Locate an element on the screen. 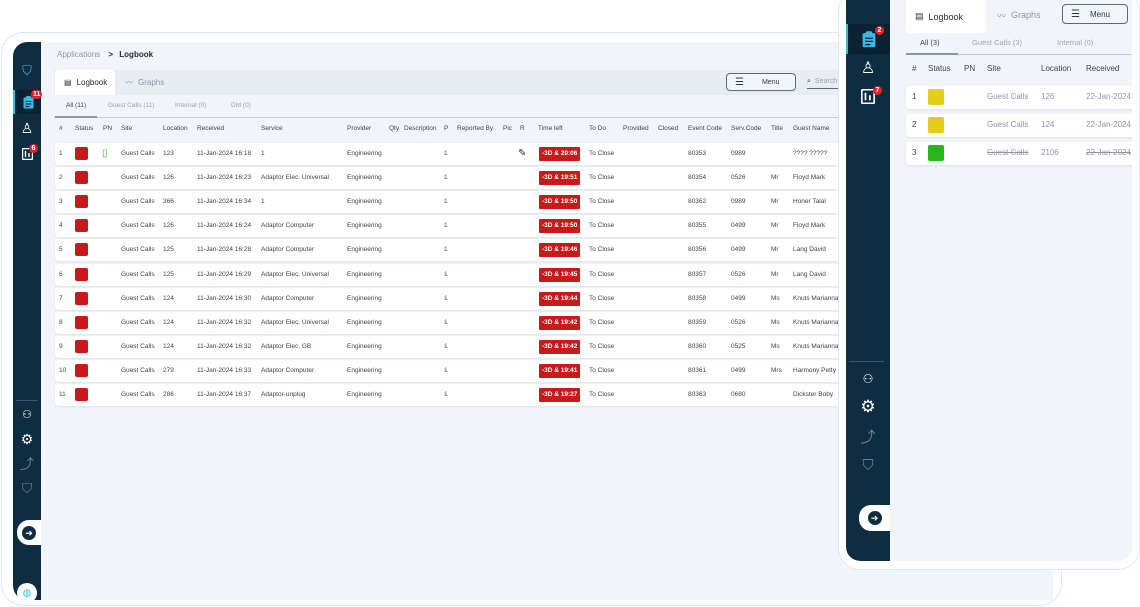 The width and height of the screenshot is (1140, 607). column-header: Qty is located at coordinates (394, 128).